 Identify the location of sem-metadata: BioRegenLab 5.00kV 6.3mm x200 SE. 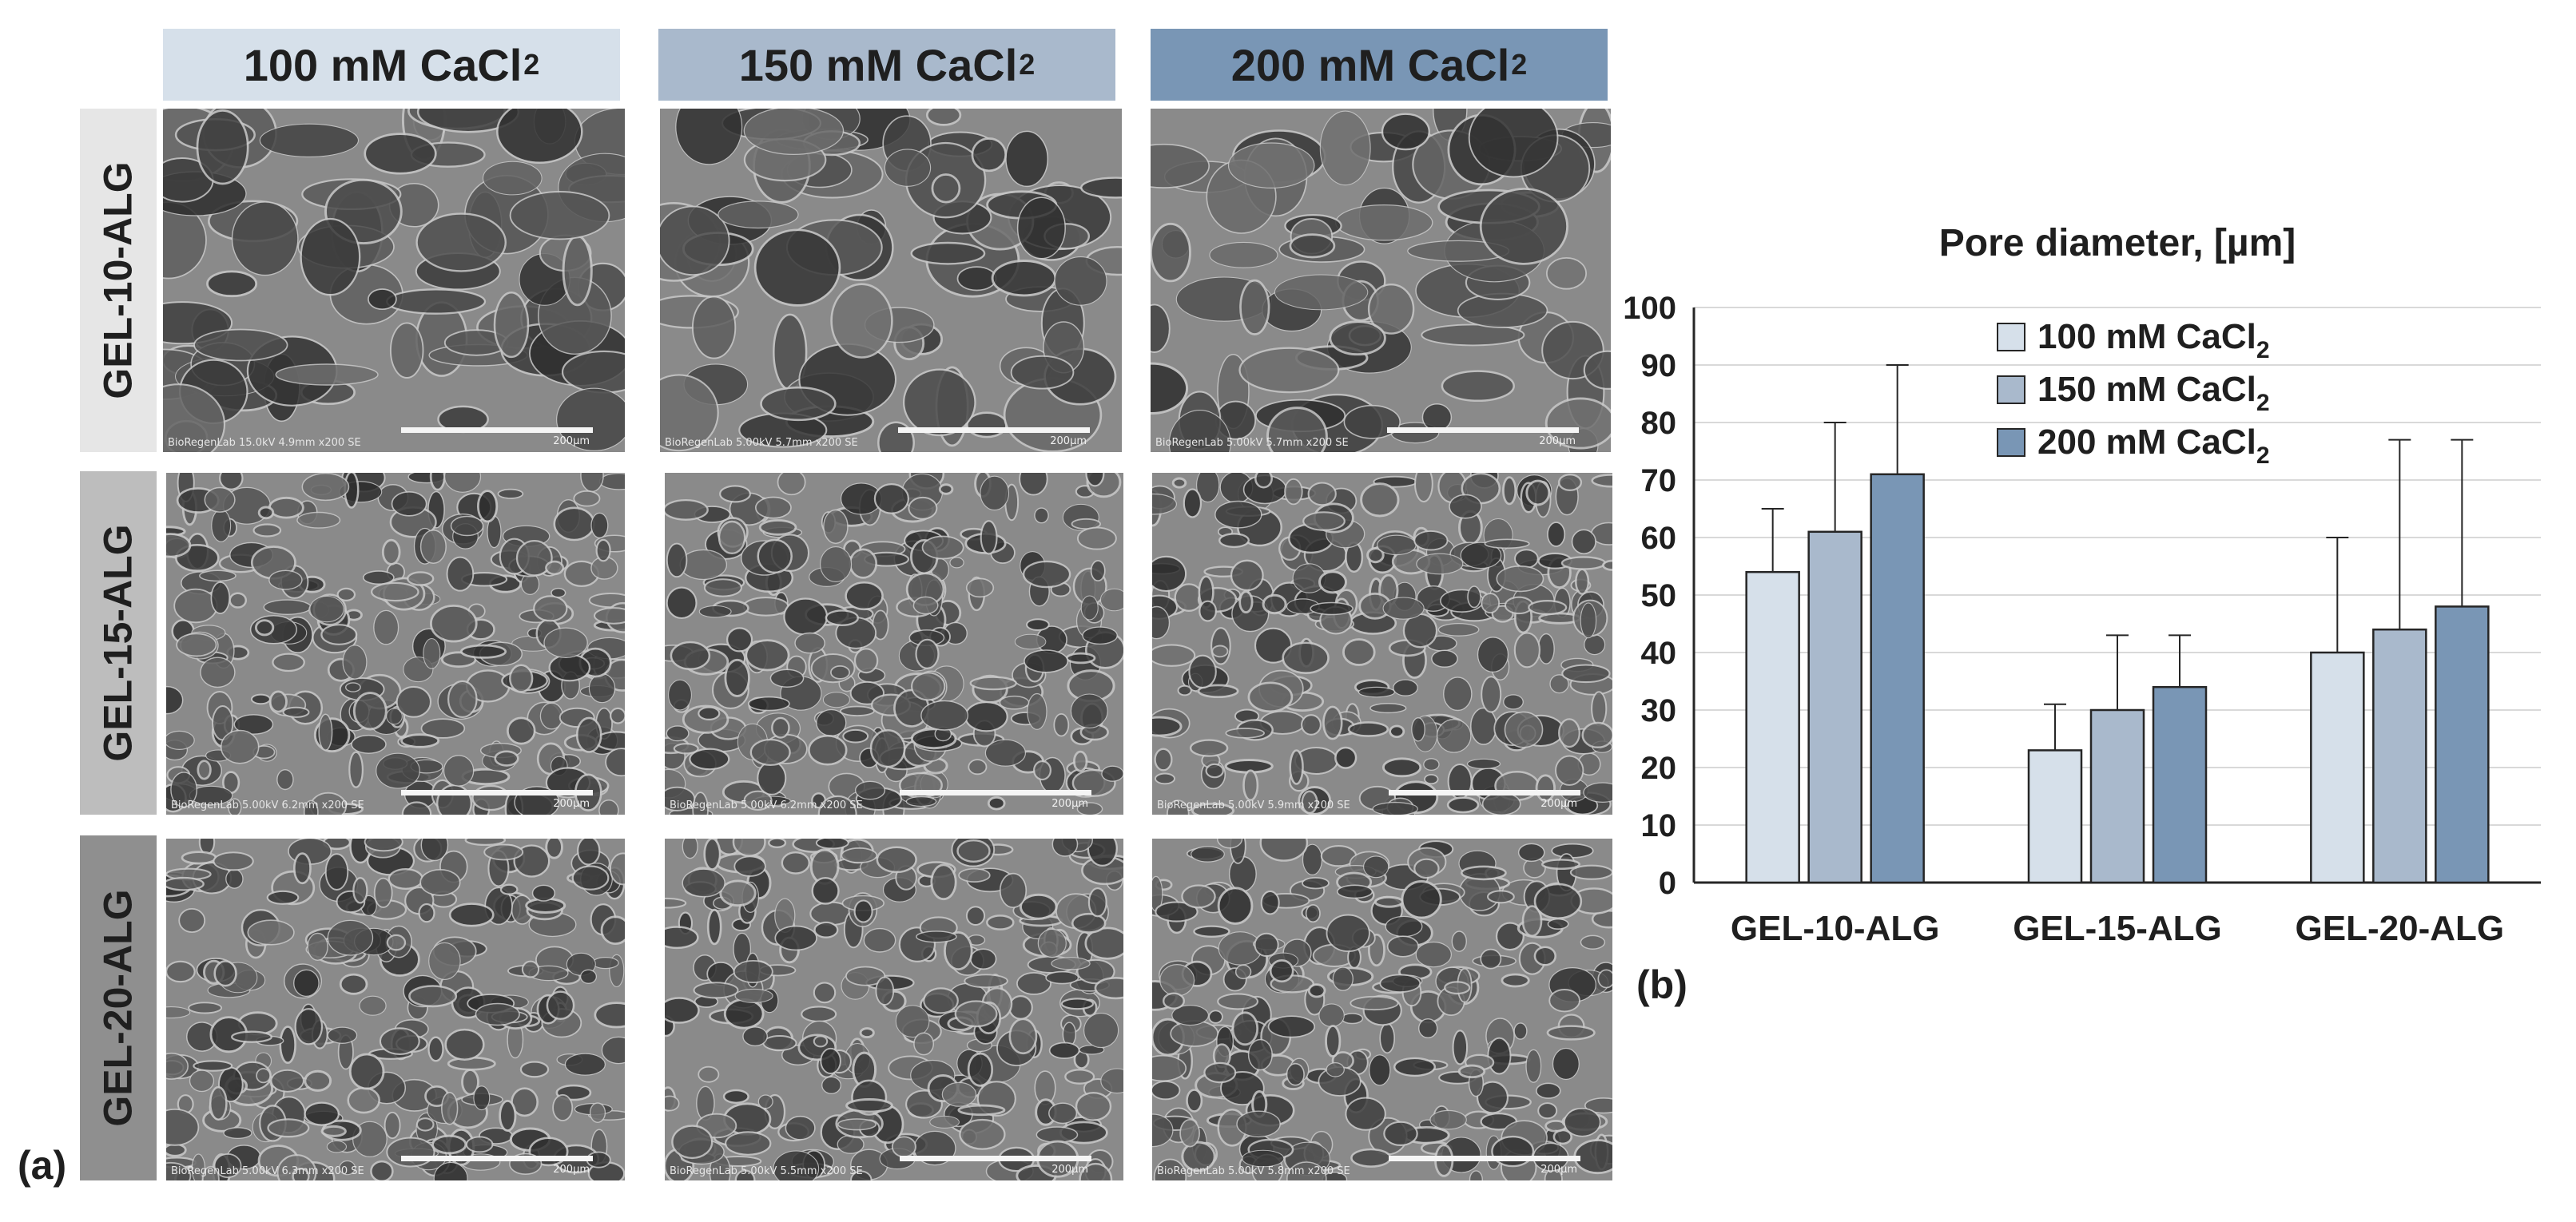
(267, 1171).